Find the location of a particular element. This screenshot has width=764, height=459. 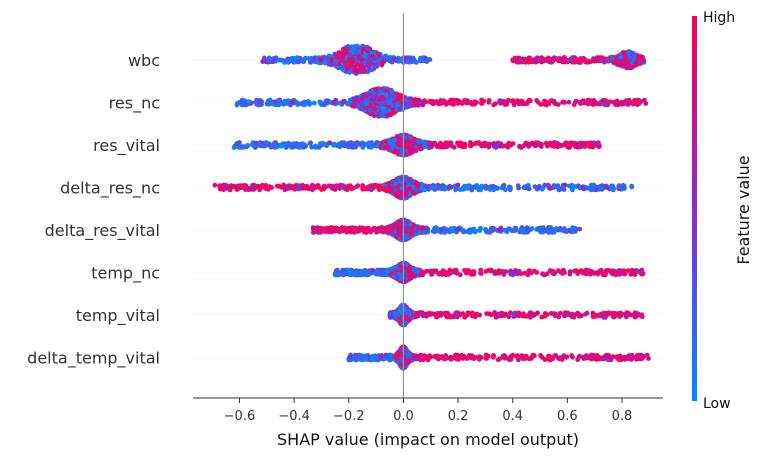

feature-points-temp_nc is located at coordinates (489, 272).